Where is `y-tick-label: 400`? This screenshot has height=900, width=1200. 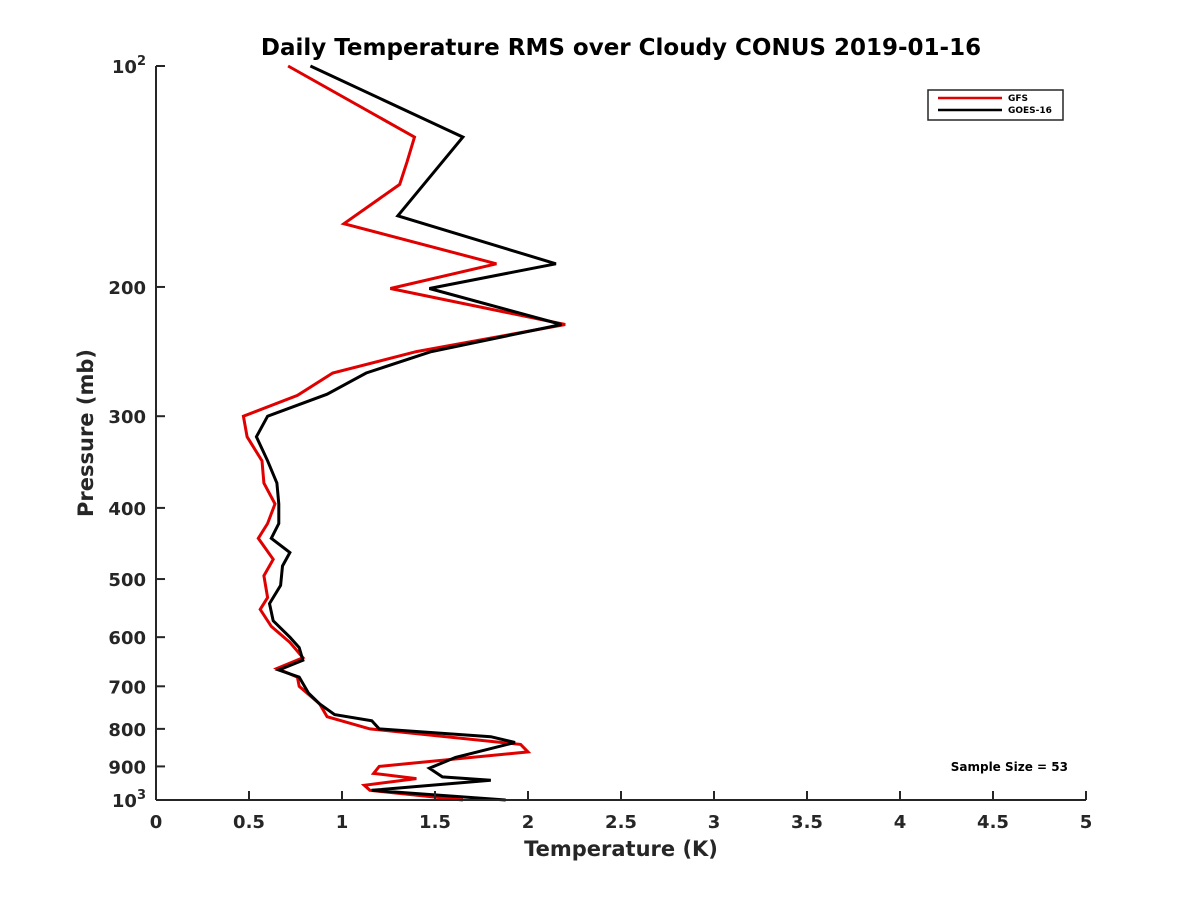 y-tick-label: 400 is located at coordinates (127, 509).